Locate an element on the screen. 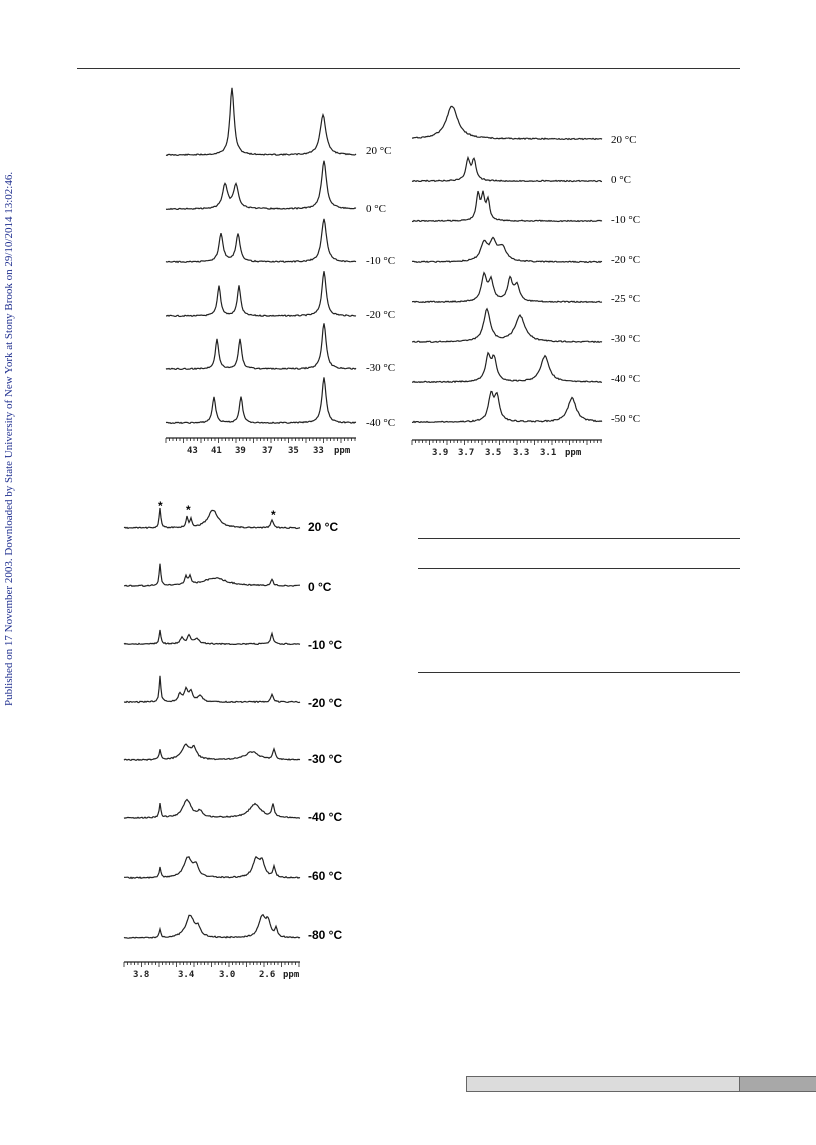 The width and height of the screenshot is (816, 1145). axis-a-label: 37 is located at coordinates (267, 451).